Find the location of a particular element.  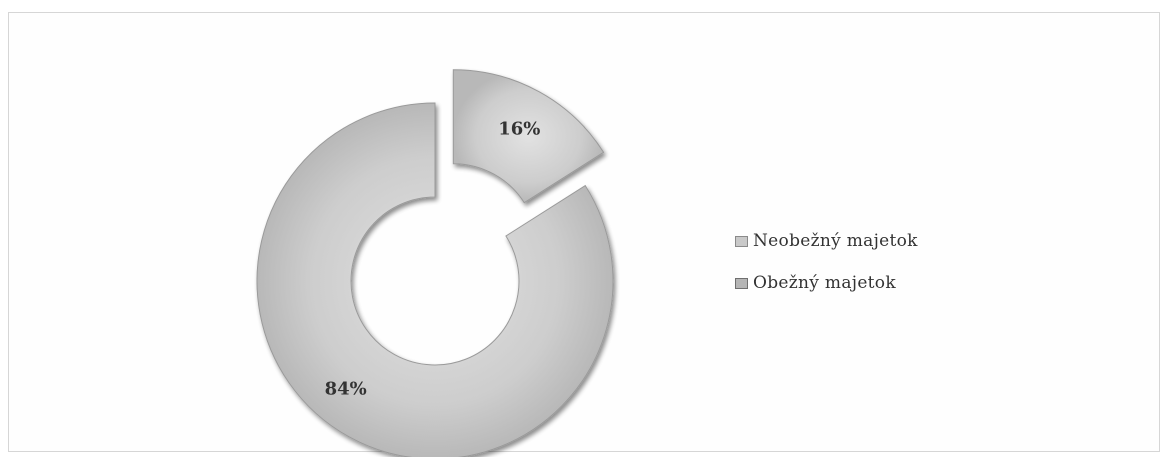

legend-swatch-obezny is located at coordinates (741, 283).